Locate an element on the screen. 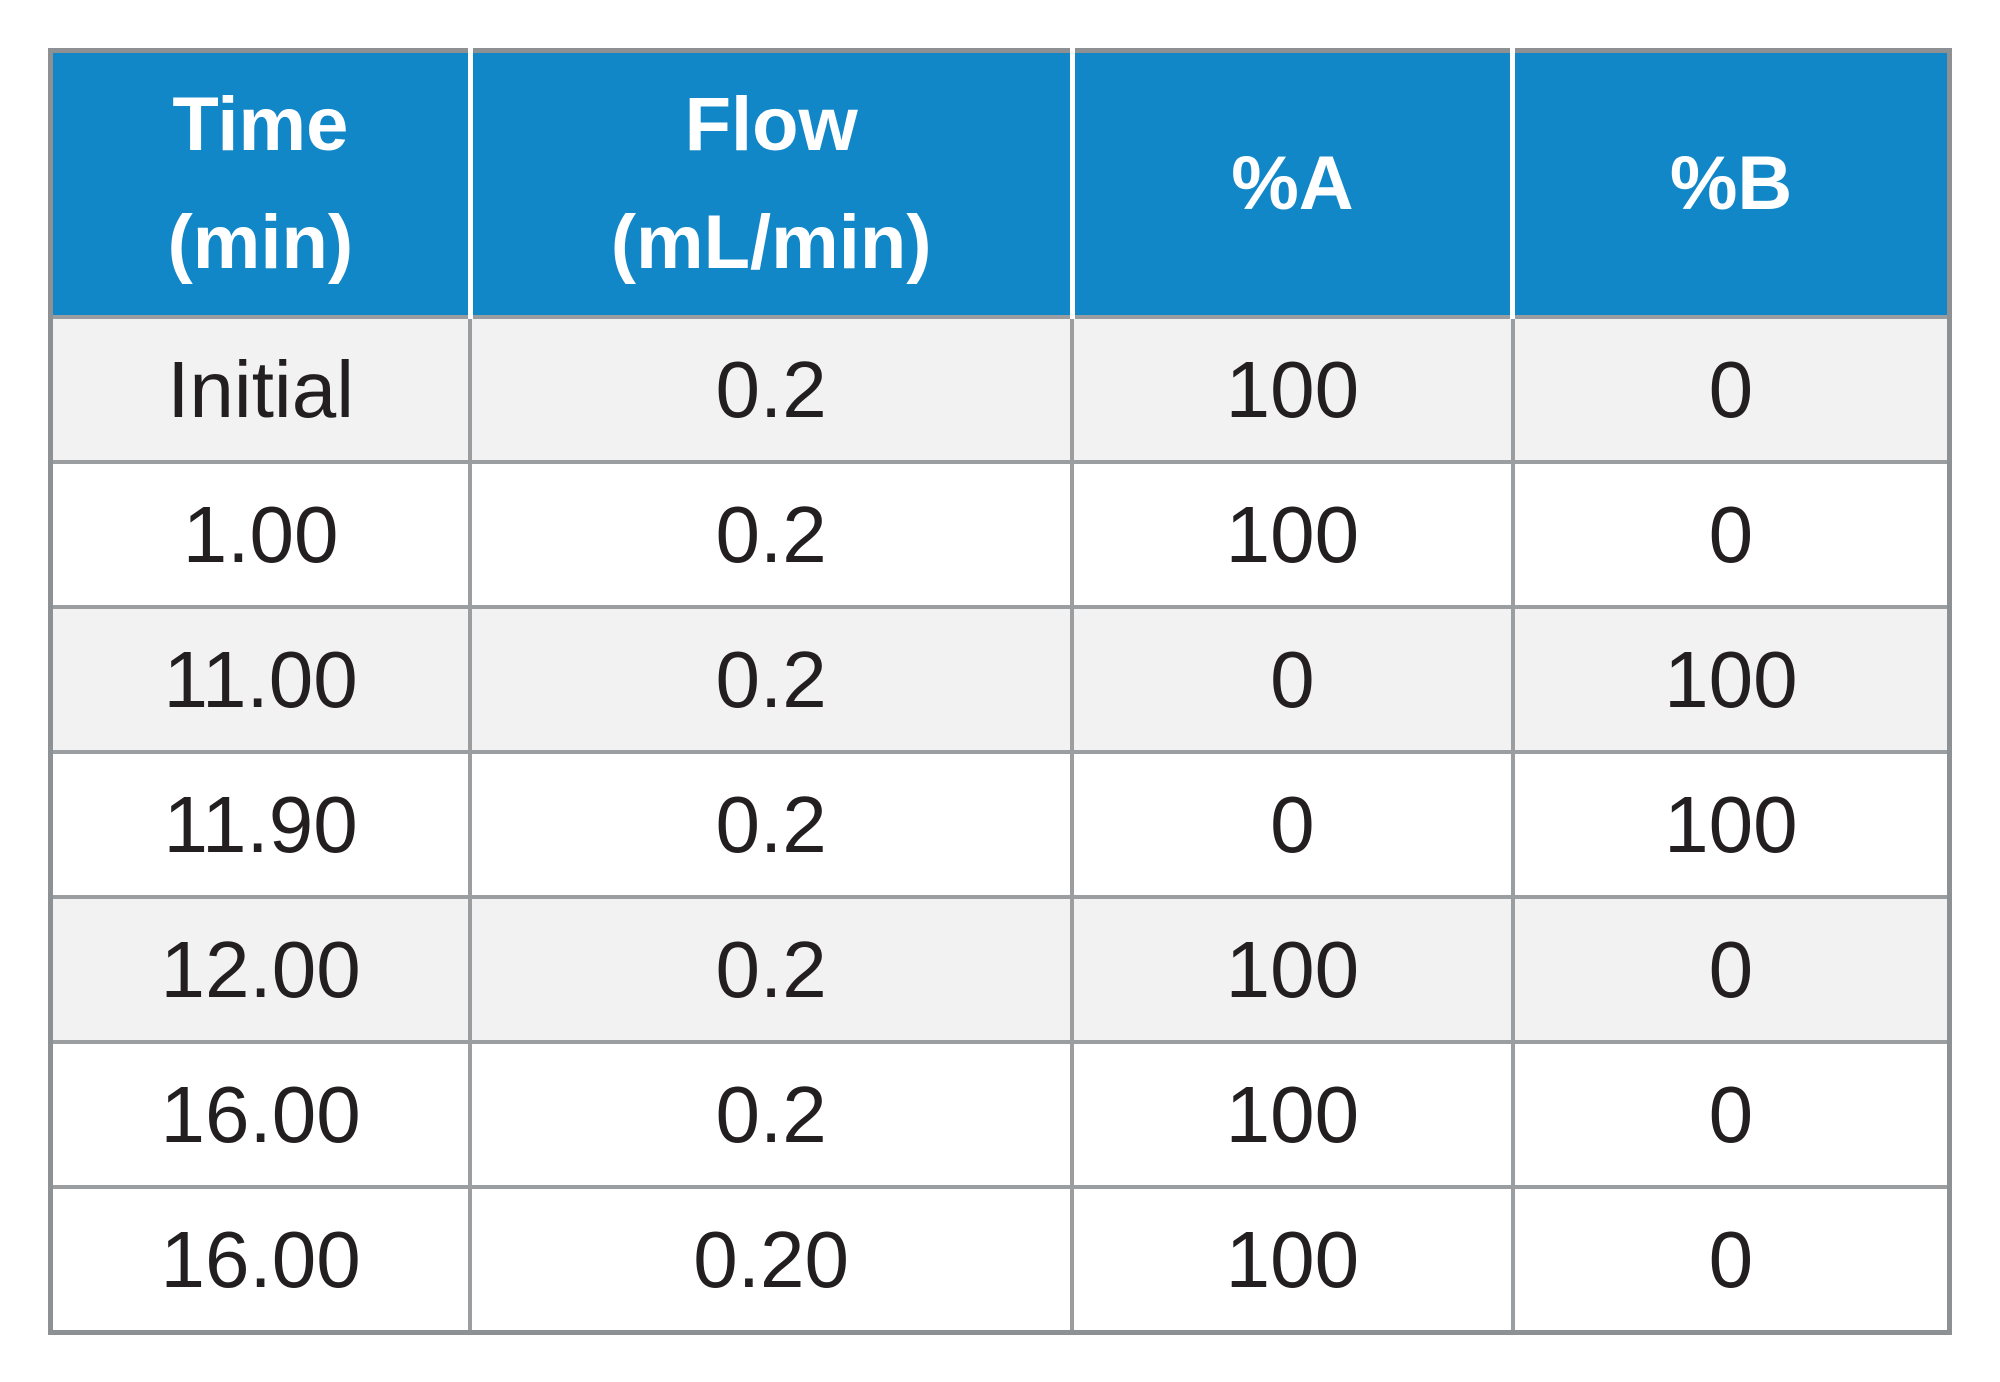 The width and height of the screenshot is (2000, 1382). table-row: Initial 0.2 100 0 is located at coordinates (1000, 388).